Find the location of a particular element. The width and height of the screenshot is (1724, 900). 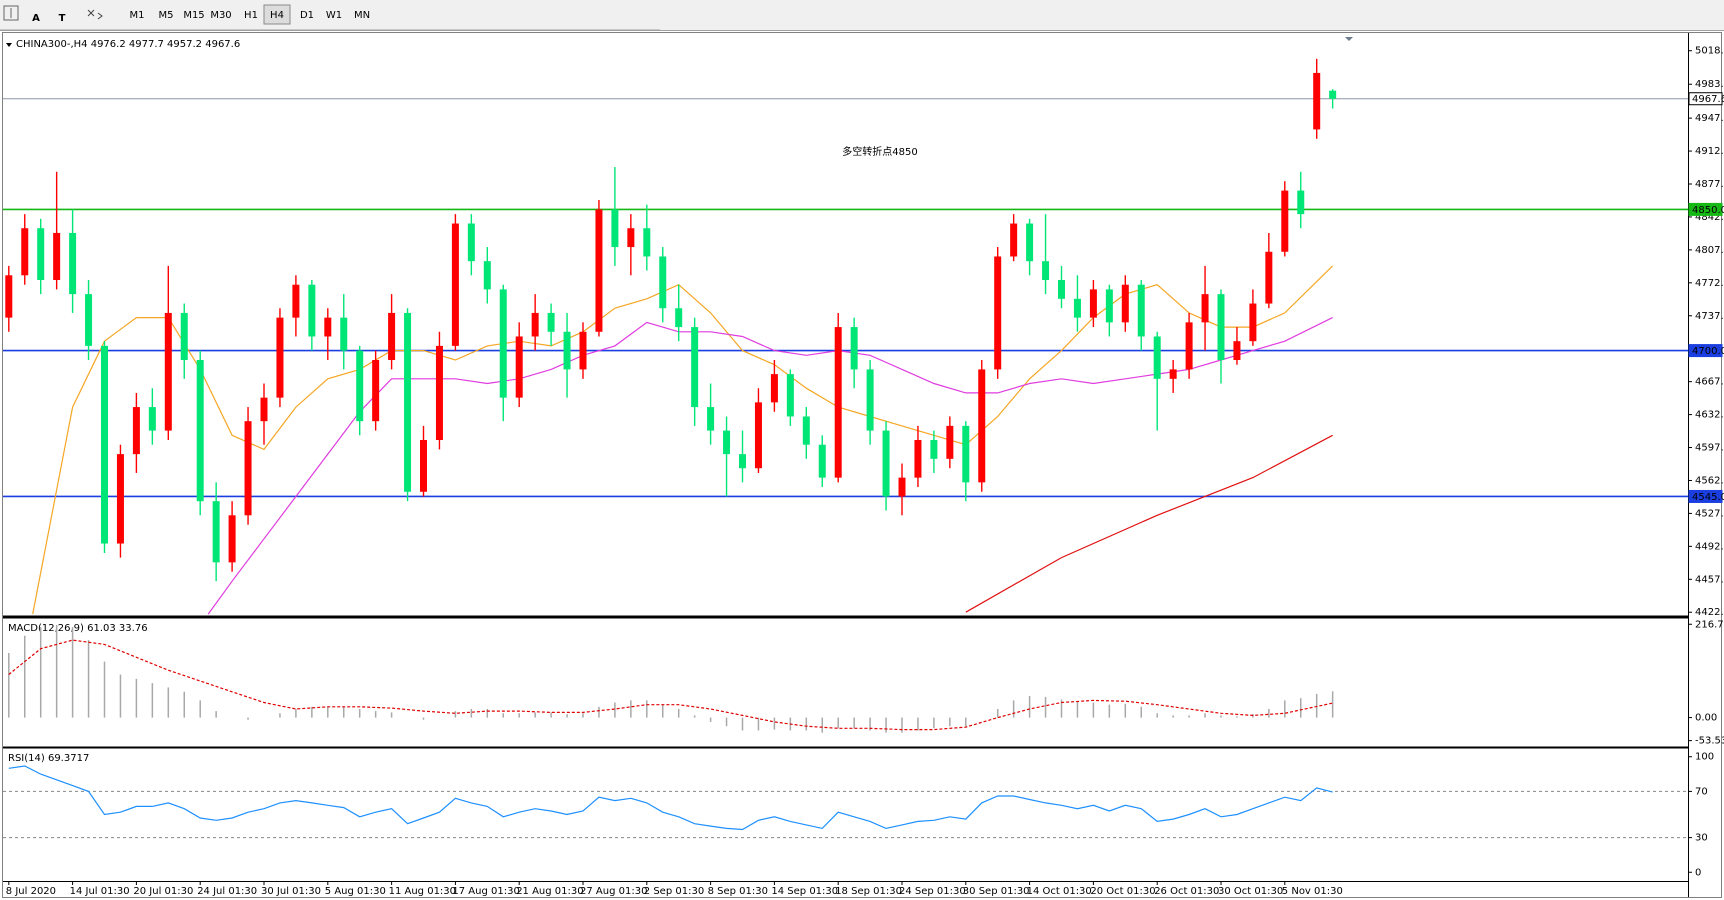

annotation: 多空转折点4850 is located at coordinates (879, 151).